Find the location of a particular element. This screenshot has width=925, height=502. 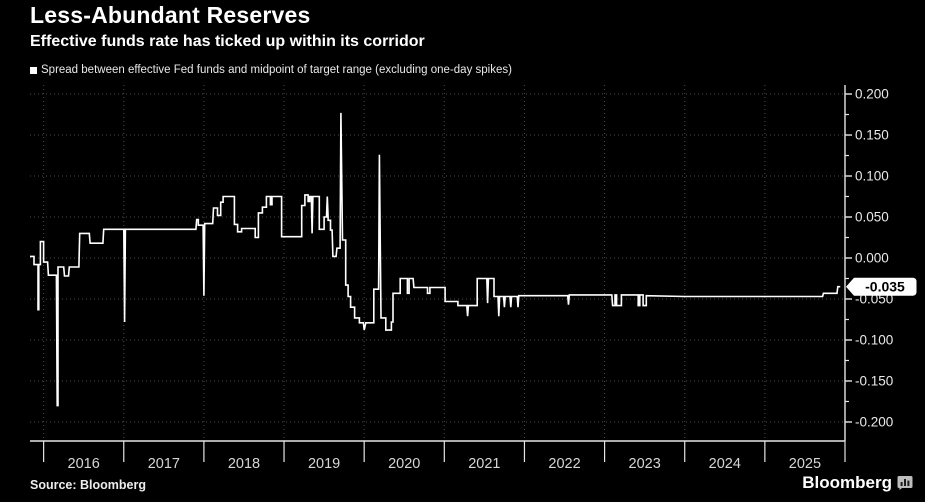

x-tick-label: 2019 is located at coordinates (324, 464).